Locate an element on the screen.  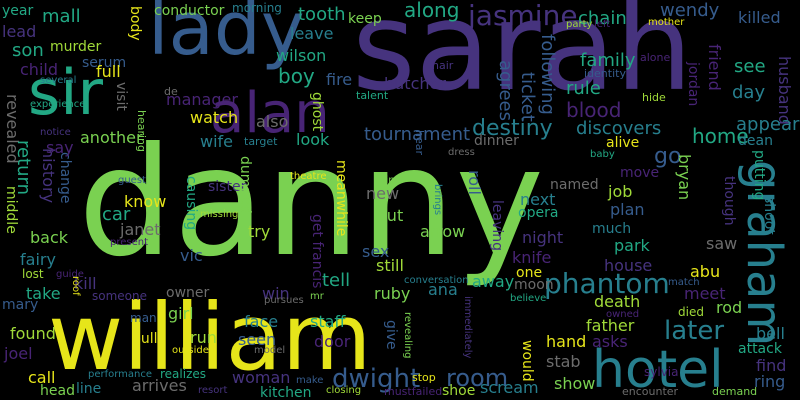
word: following is located at coordinates (547, 74).